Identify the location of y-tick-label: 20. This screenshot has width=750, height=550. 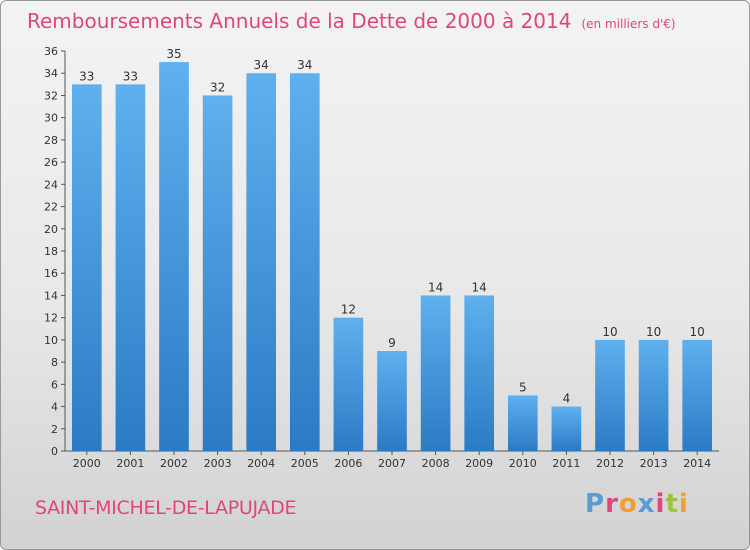
(51, 229).